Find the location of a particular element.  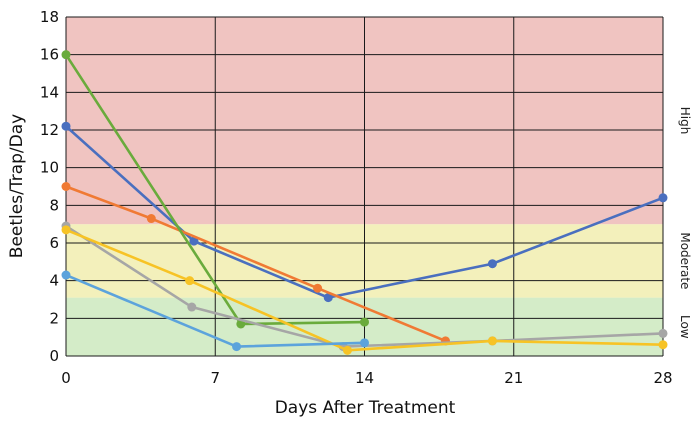

y-tick-label: 14 is located at coordinates (49, 92).